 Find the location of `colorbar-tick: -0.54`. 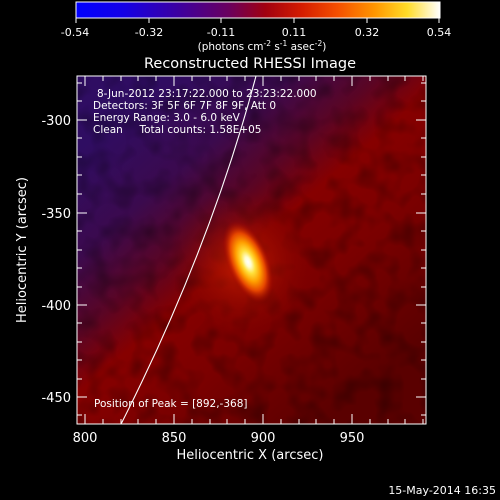

colorbar-tick: -0.54 is located at coordinates (75, 32).